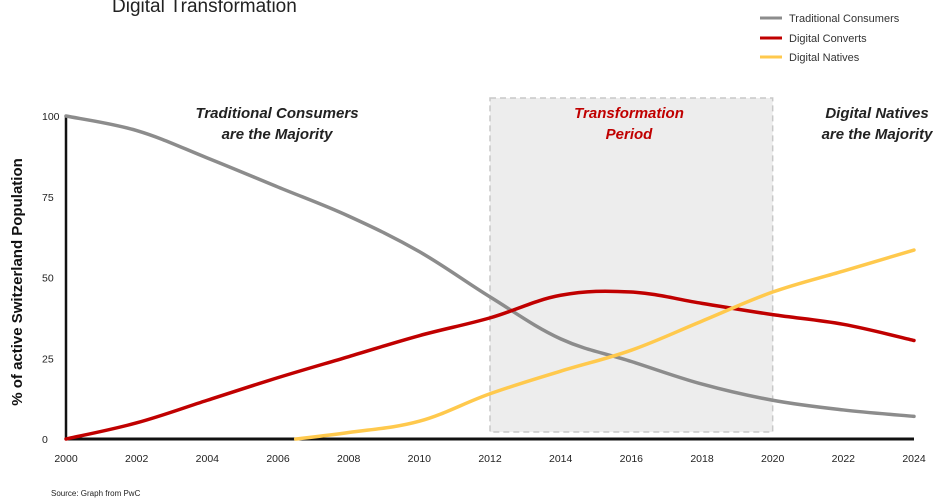 The image size is (939, 499). Describe the element at coordinates (876, 113) in the screenshot. I see `annotation-natives-line1: Digital Natives` at that location.